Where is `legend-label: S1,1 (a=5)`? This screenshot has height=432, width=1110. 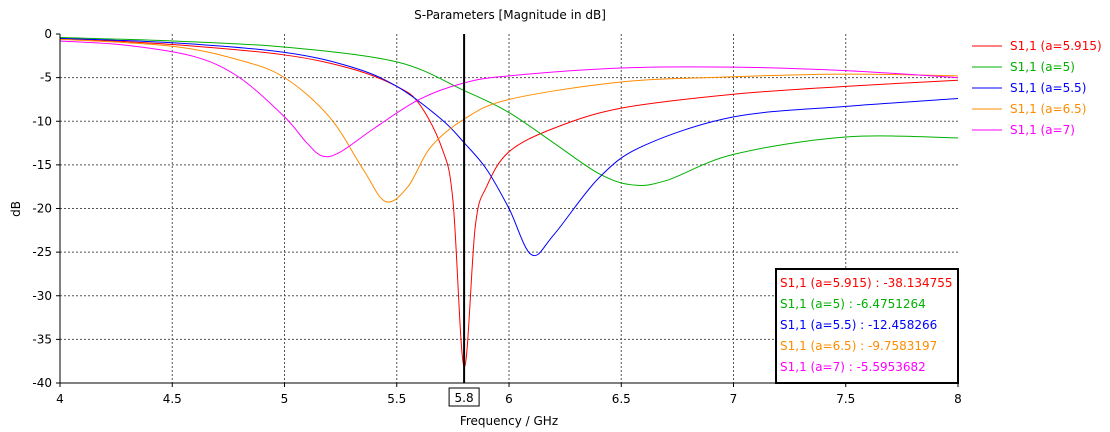
legend-label: S1,1 (a=5) is located at coordinates (1042, 67).